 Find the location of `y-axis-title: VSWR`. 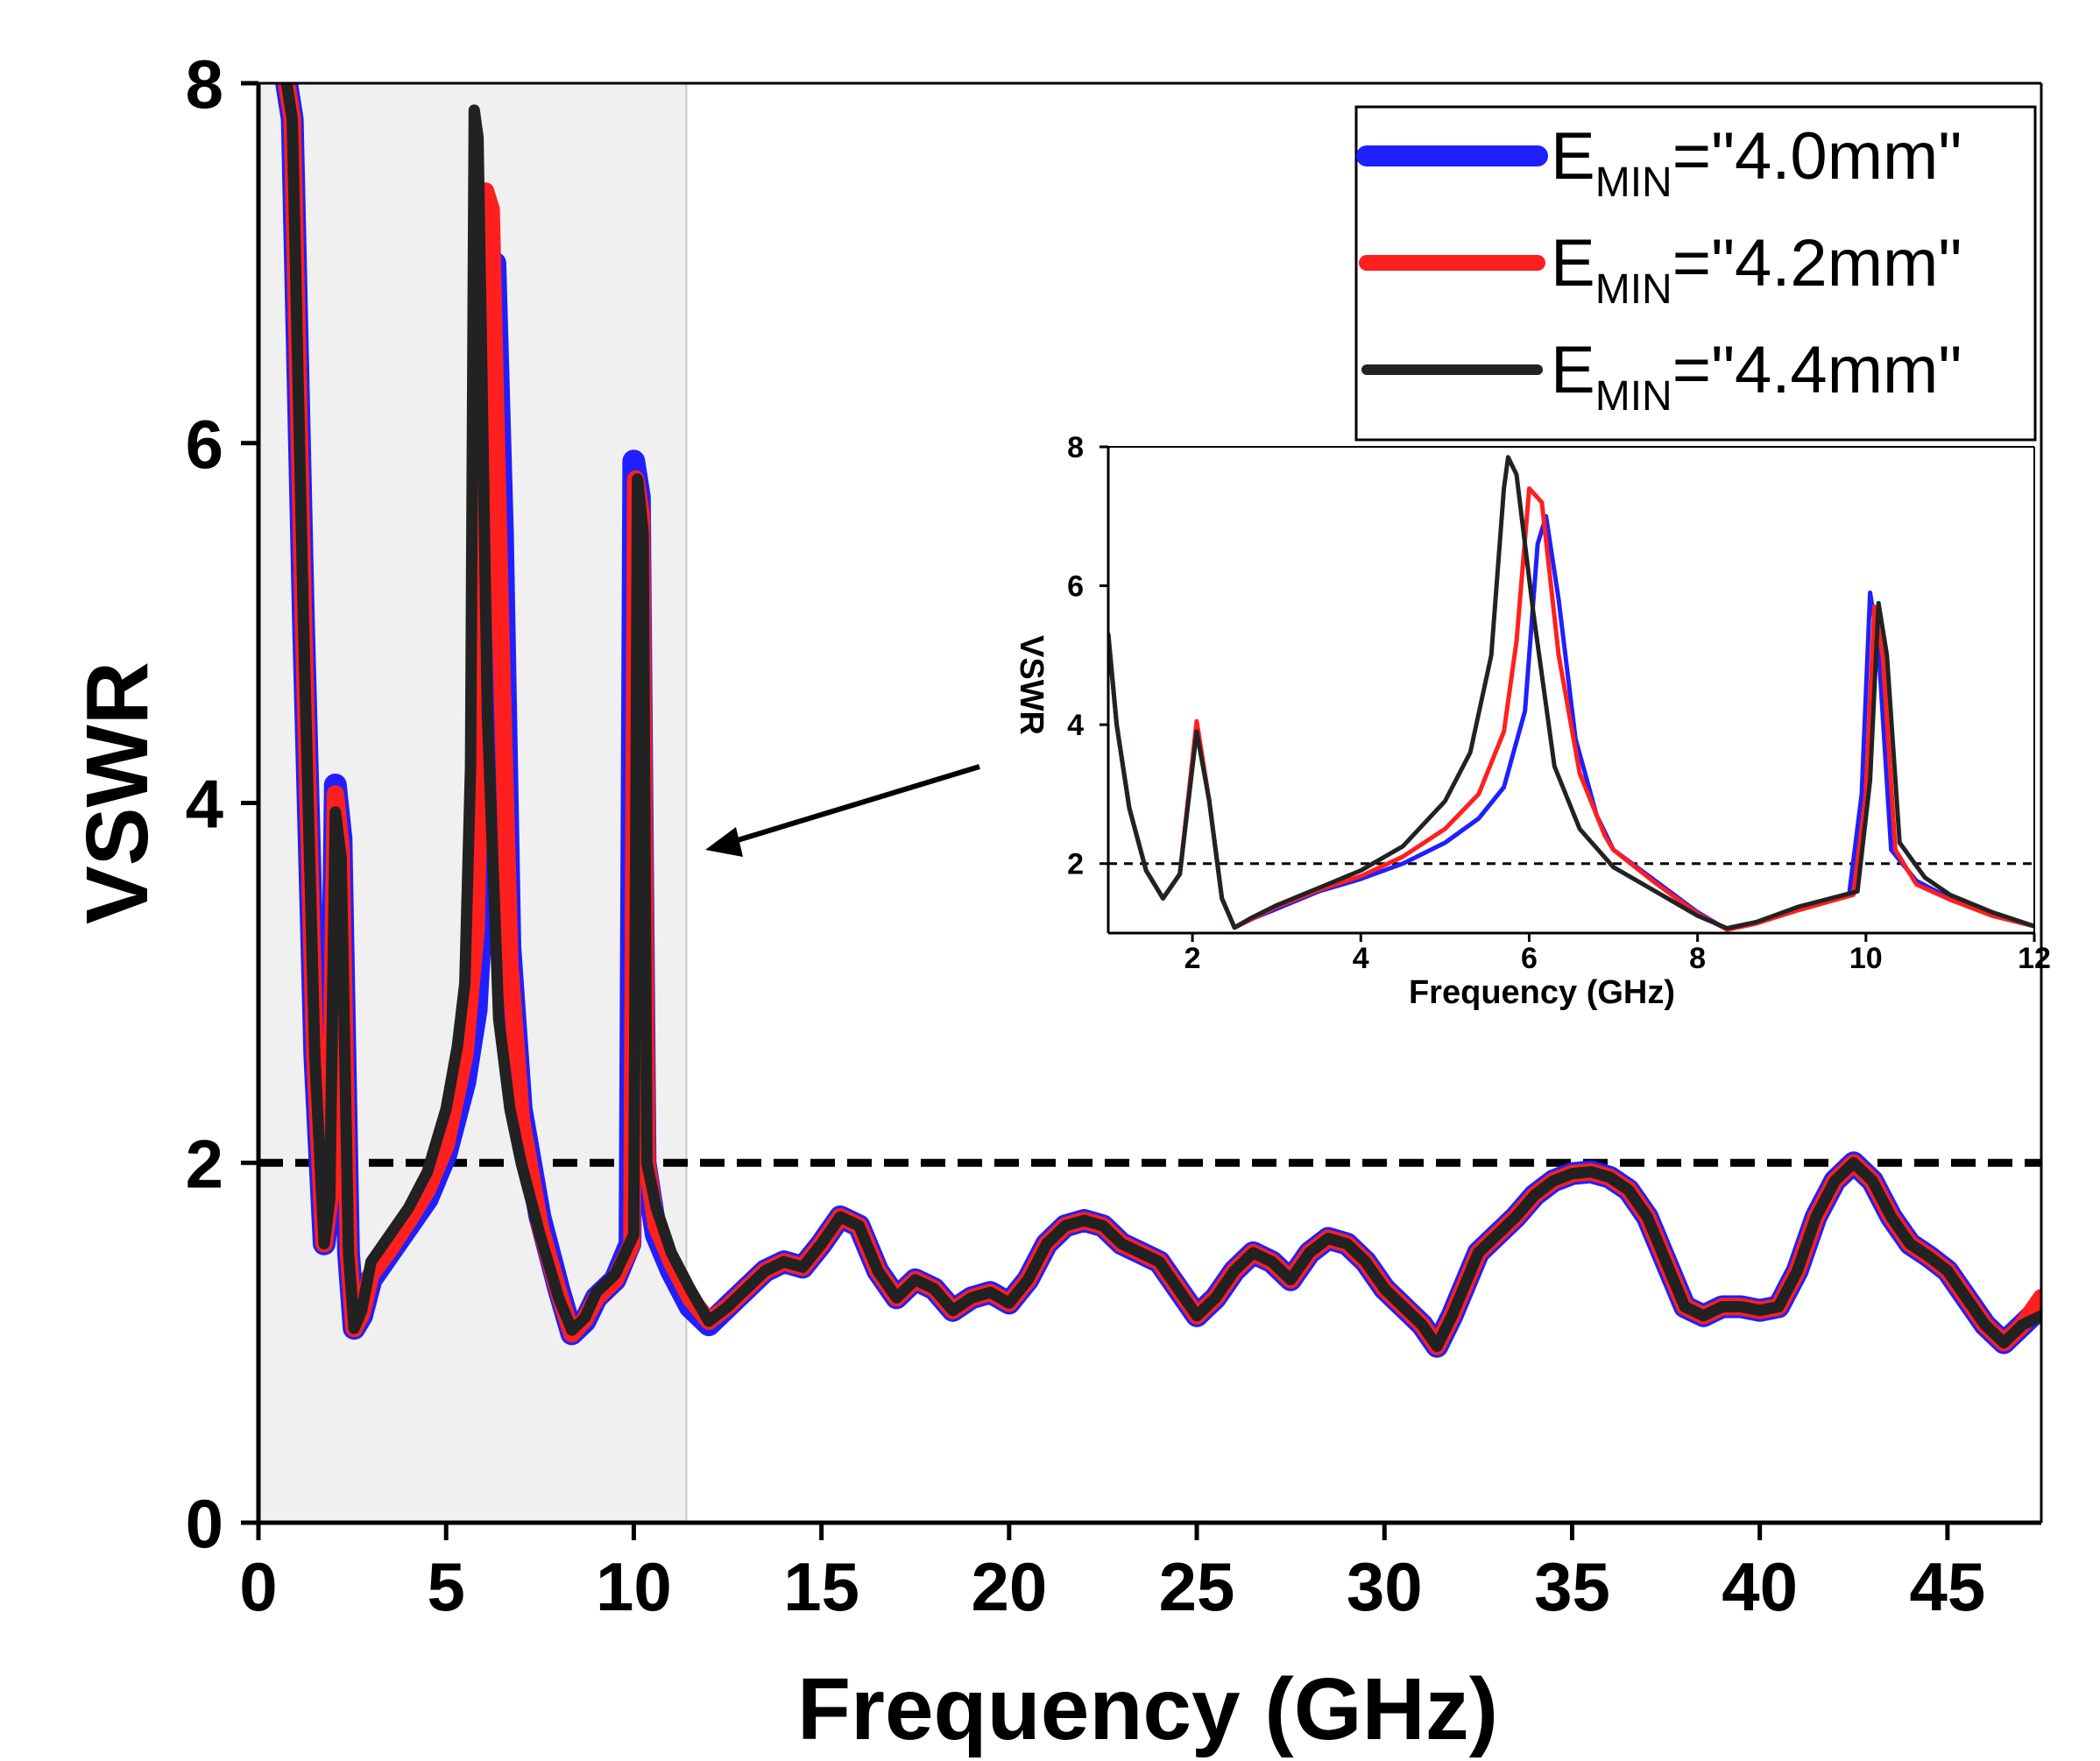

y-axis-title: VSWR is located at coordinates (117, 792).